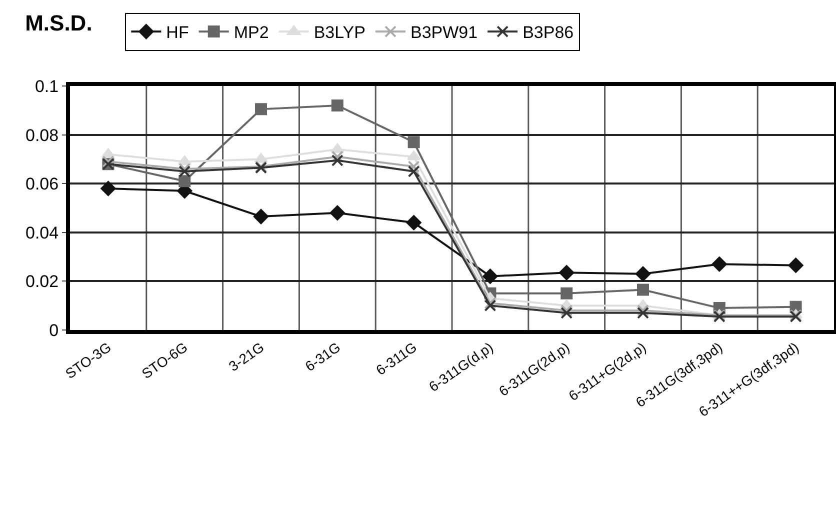 The height and width of the screenshot is (510, 836). I want to click on y-tick-label: 0.06, so click(42, 184).